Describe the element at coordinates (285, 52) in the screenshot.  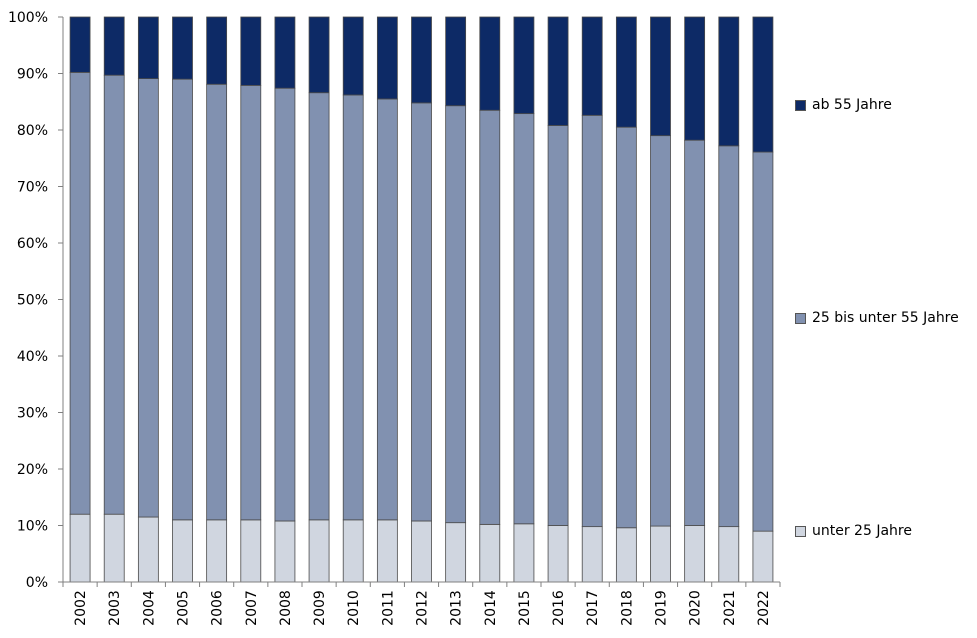
I see `bar-segment-2008-s2` at that location.